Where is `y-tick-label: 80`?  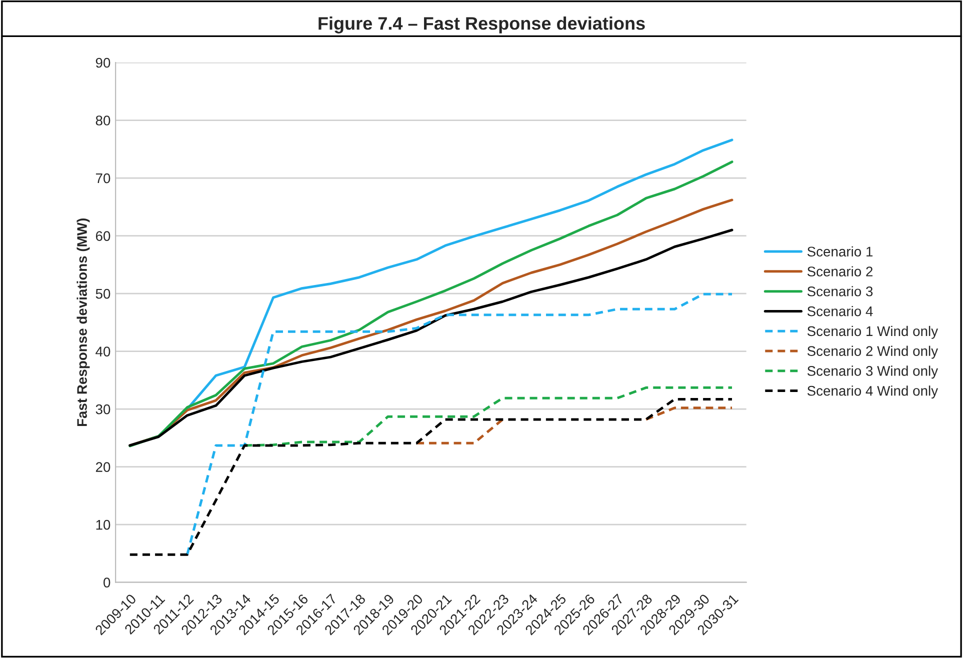 y-tick-label: 80 is located at coordinates (103, 121).